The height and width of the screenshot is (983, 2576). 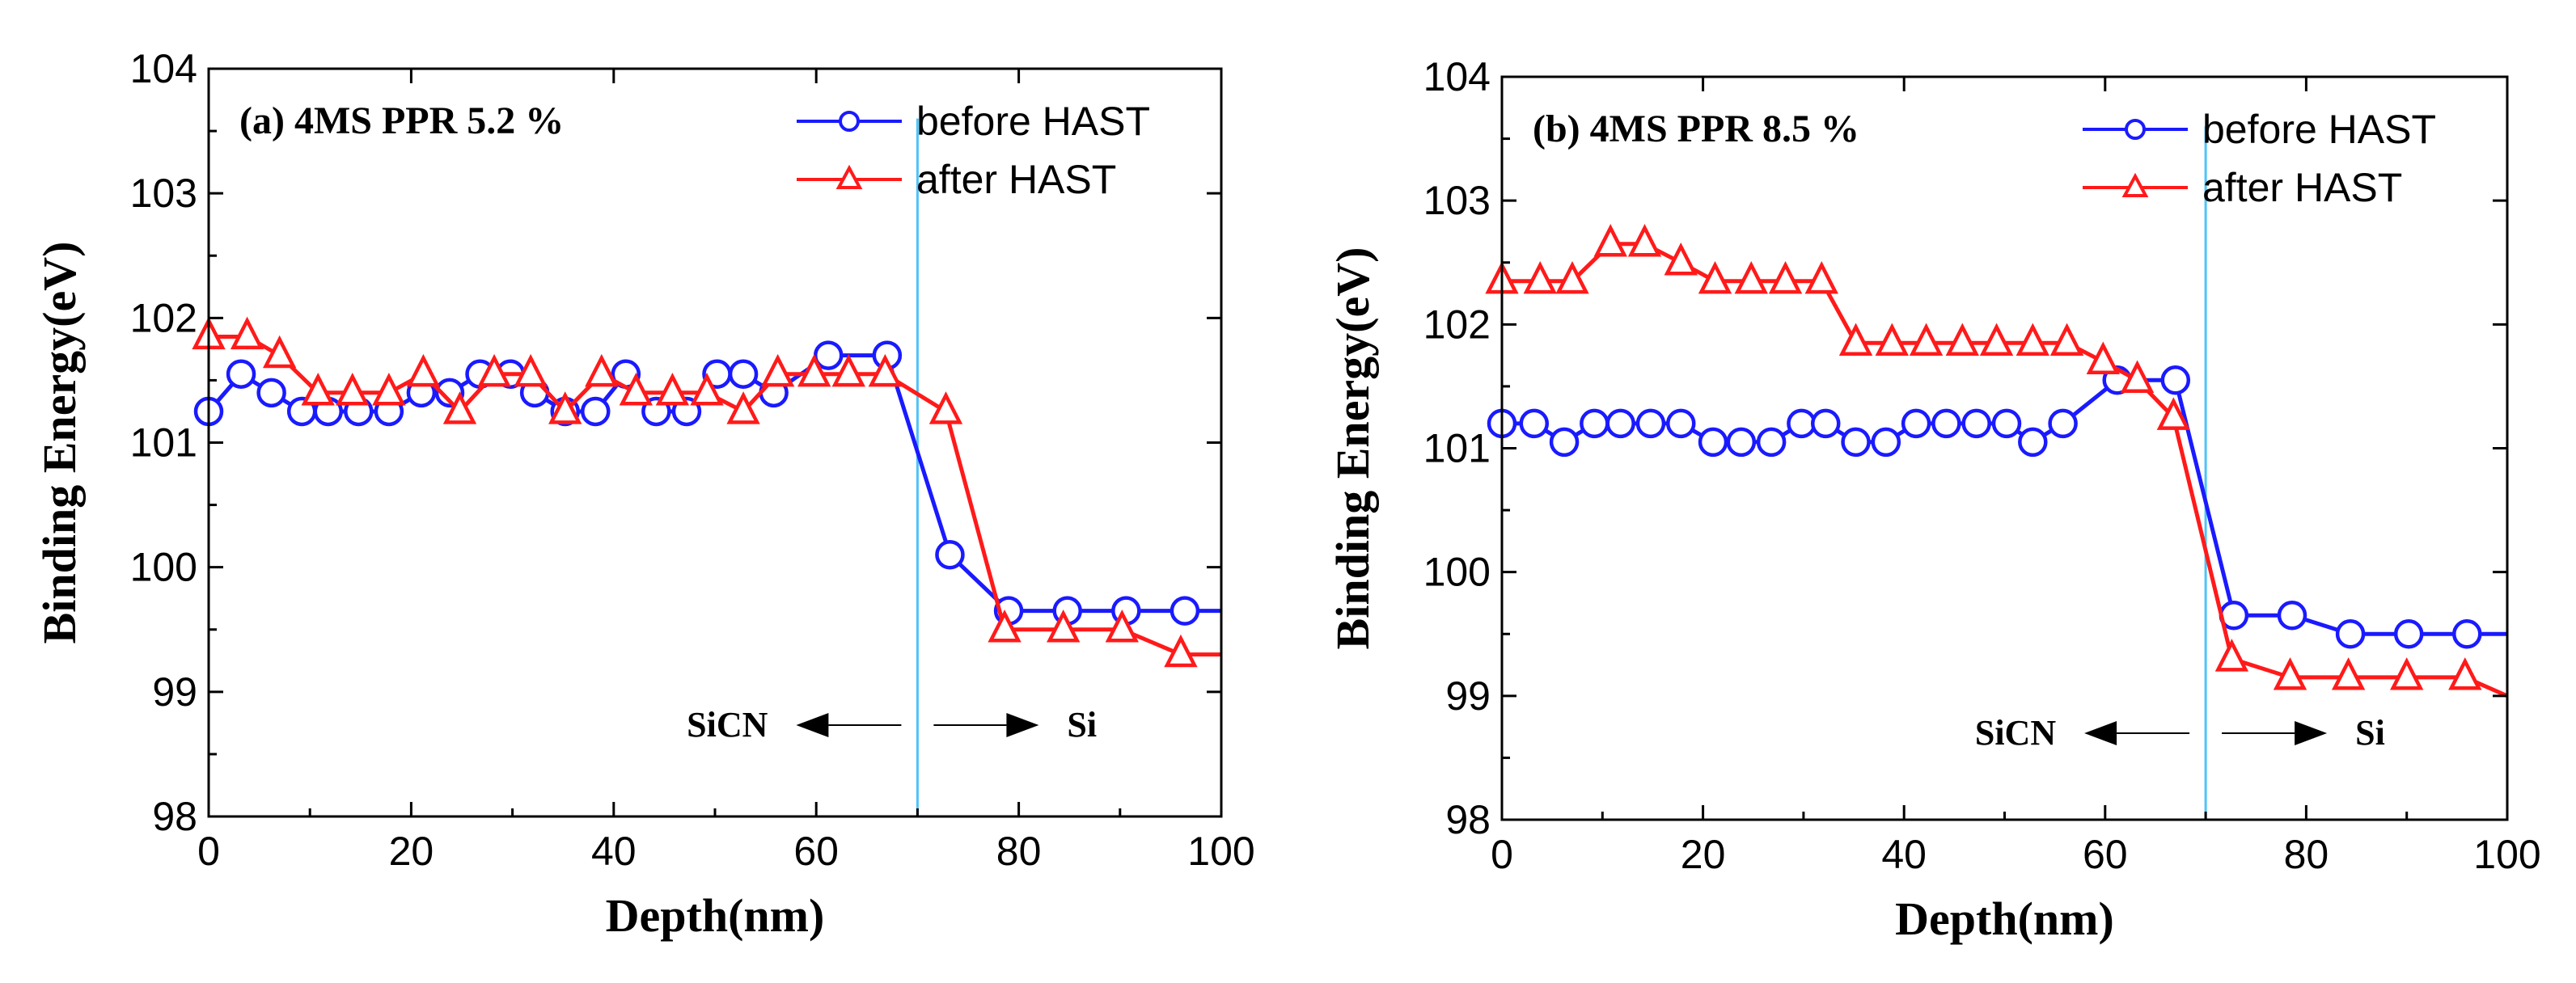 I want to click on y-tick-label: 102, so click(x=1457, y=324).